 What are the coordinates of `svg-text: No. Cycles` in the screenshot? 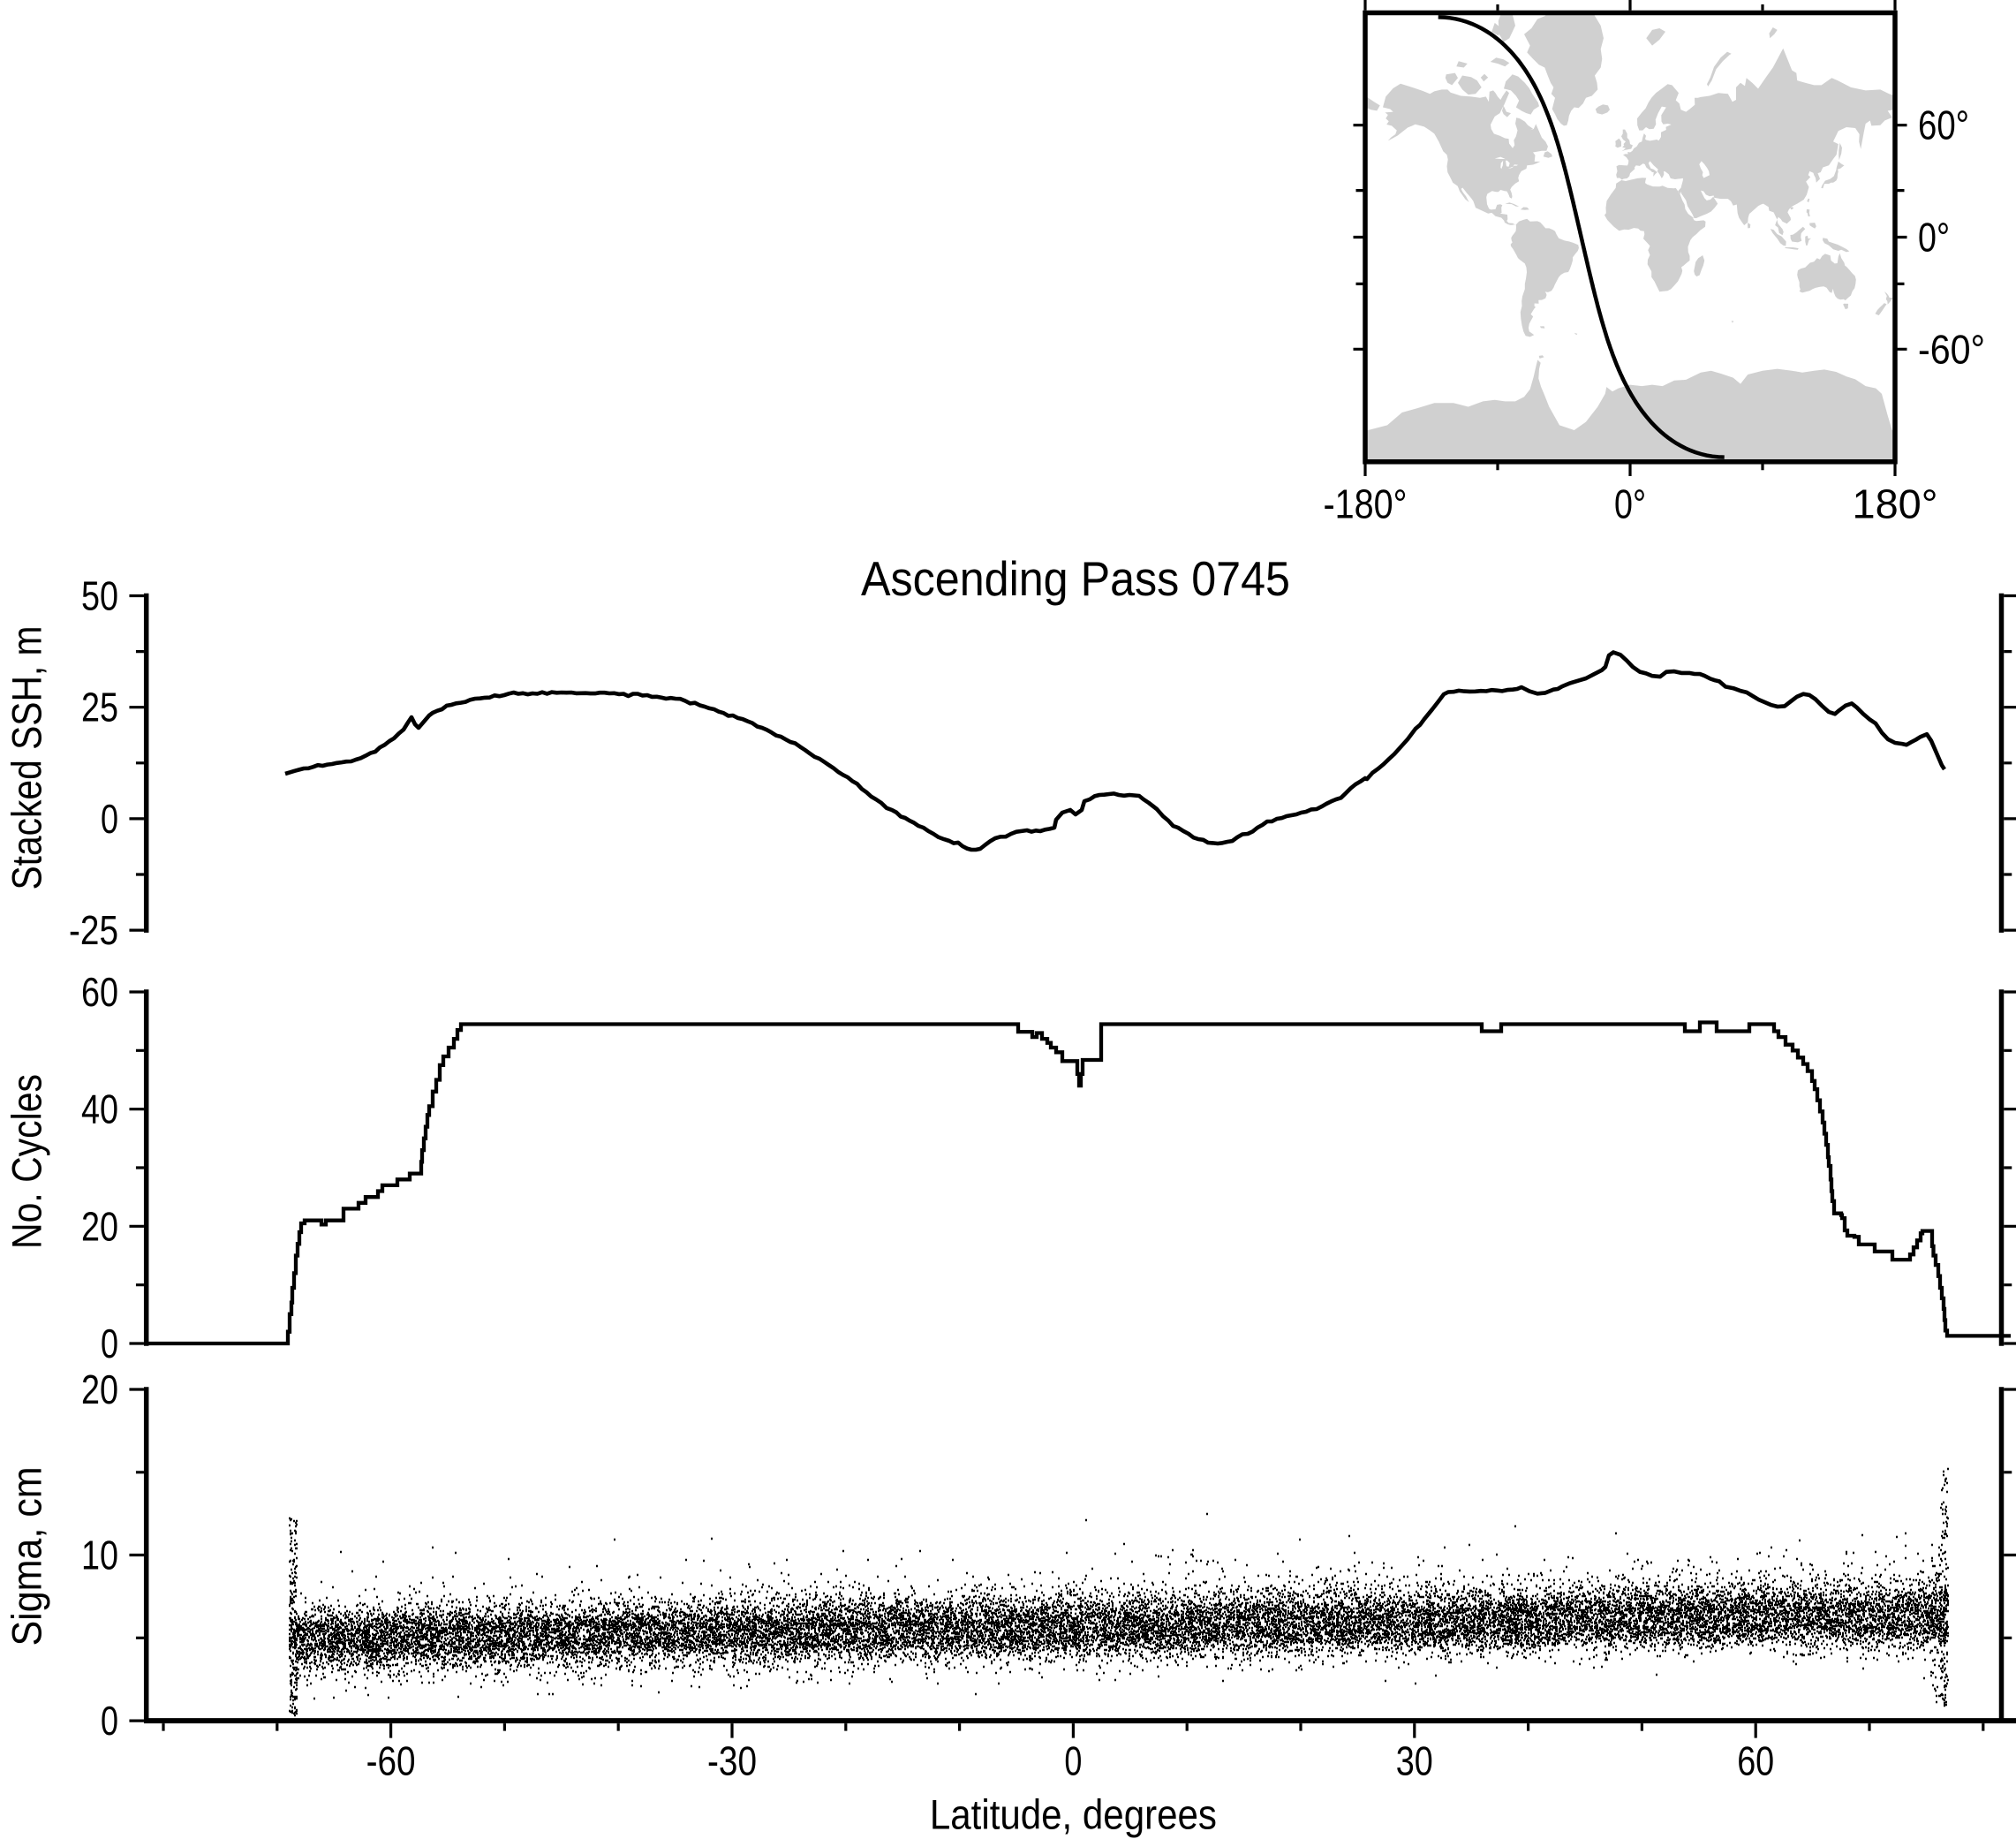 It's located at (27, 1161).